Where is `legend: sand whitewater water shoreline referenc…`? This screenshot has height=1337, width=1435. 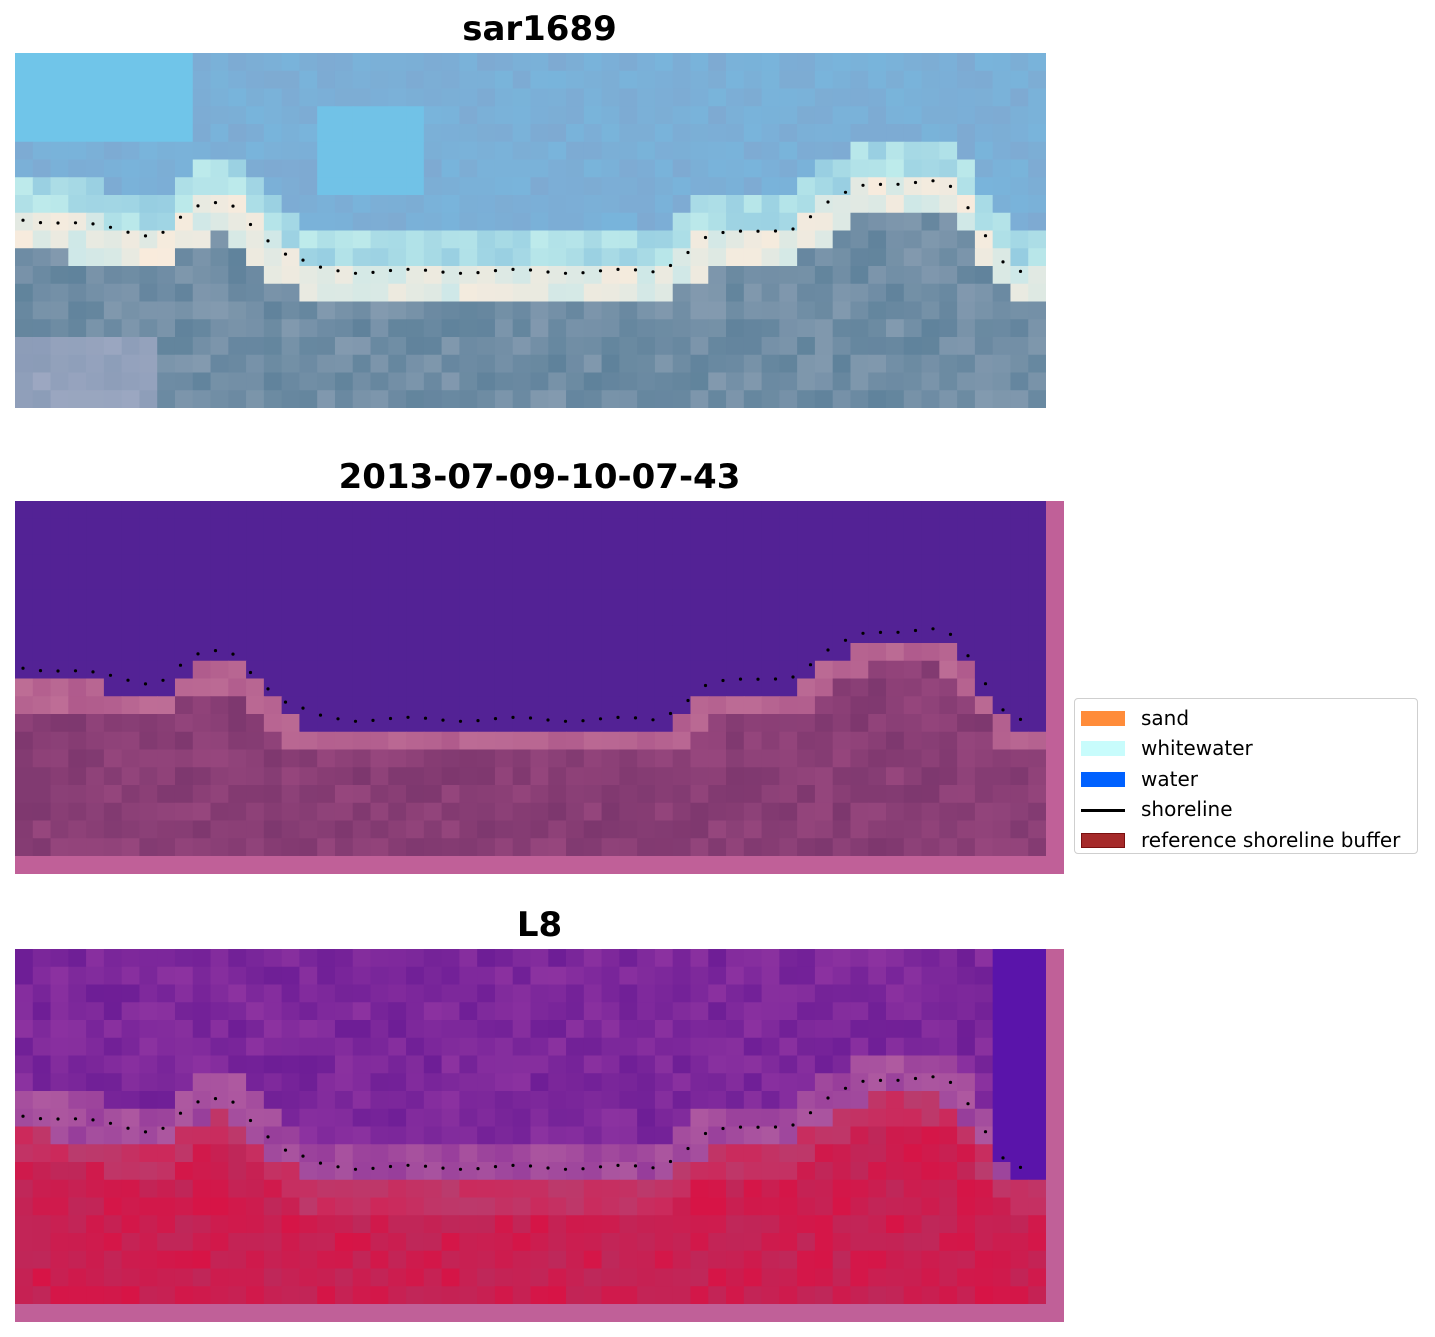 legend: sand whitewater water shoreline referenc… is located at coordinates (1246, 776).